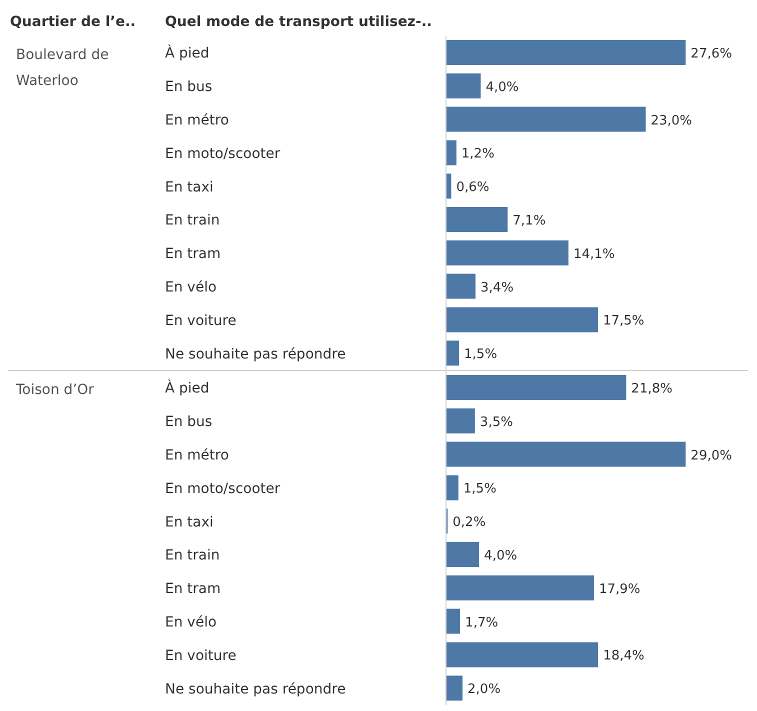 The width and height of the screenshot is (757, 711). Describe the element at coordinates (73, 22) in the screenshot. I see `text: Quartier de l’e..` at that location.